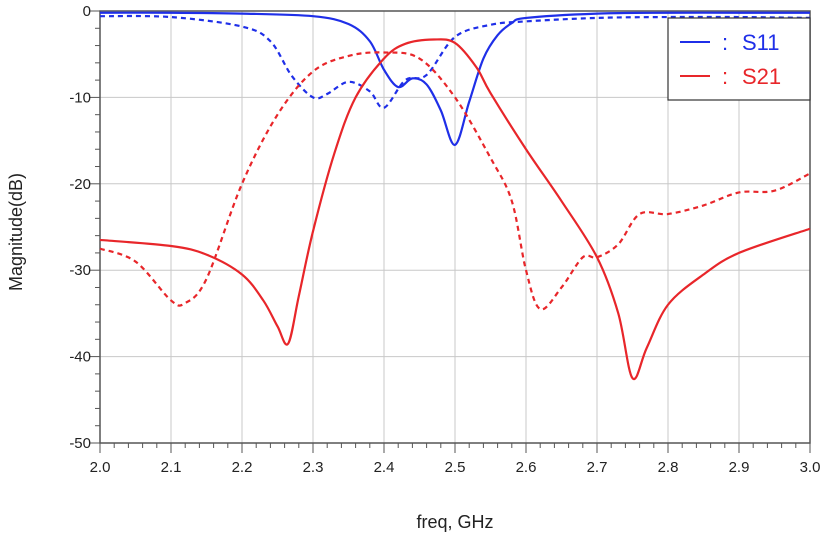 The height and width of the screenshot is (538, 827). I want to click on legend-label-s21: S21, so click(761, 76).